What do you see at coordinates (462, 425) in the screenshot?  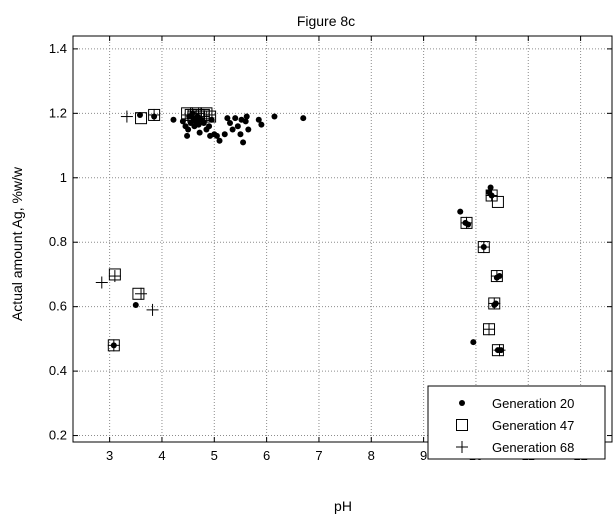 I see `legend-marker-square` at bounding box center [462, 425].